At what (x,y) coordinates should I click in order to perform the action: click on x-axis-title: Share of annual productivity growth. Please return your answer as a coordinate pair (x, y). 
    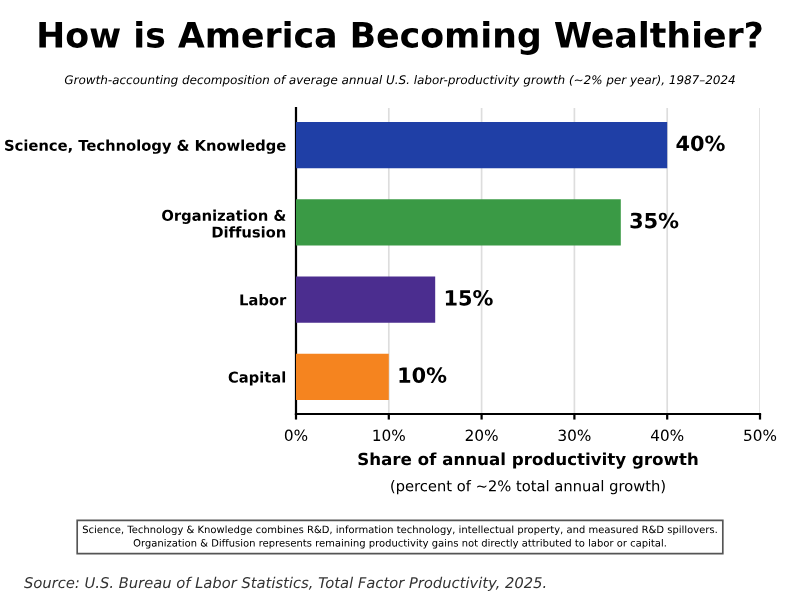
    Looking at the image, I should click on (528, 460).